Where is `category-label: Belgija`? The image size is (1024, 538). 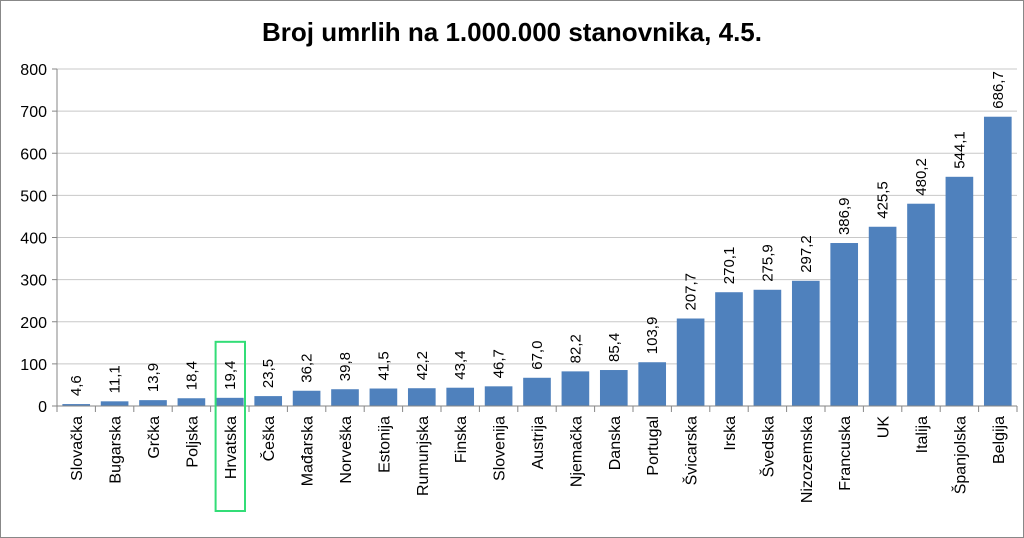
category-label: Belgija is located at coordinates (999, 440).